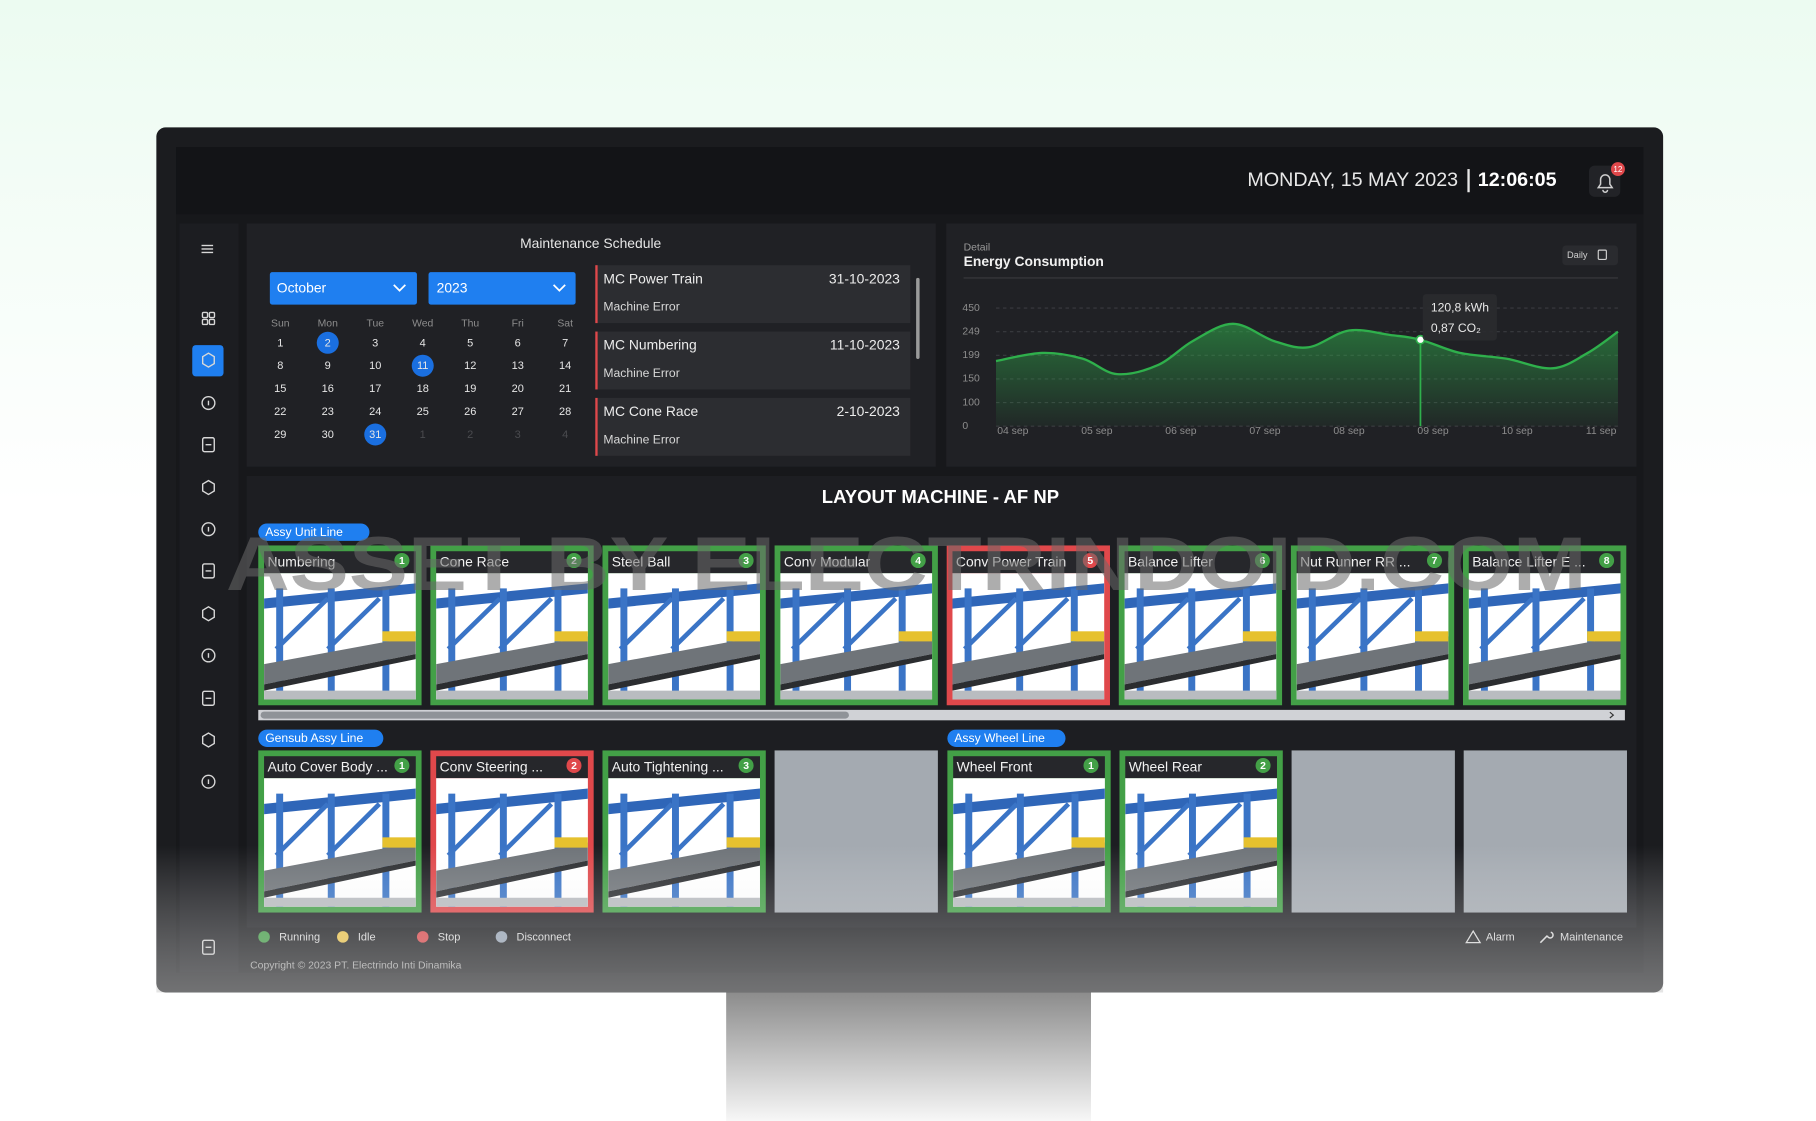 The image size is (1816, 1121). What do you see at coordinates (910, 181) in the screenshot?
I see `top-bar` at bounding box center [910, 181].